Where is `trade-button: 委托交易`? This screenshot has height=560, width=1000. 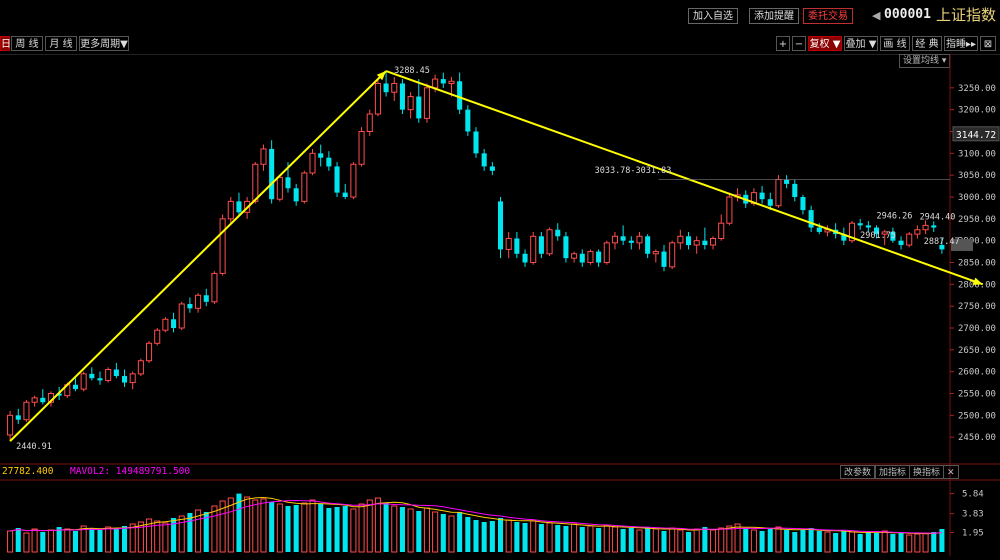
trade-button: 委托交易 is located at coordinates (828, 16).